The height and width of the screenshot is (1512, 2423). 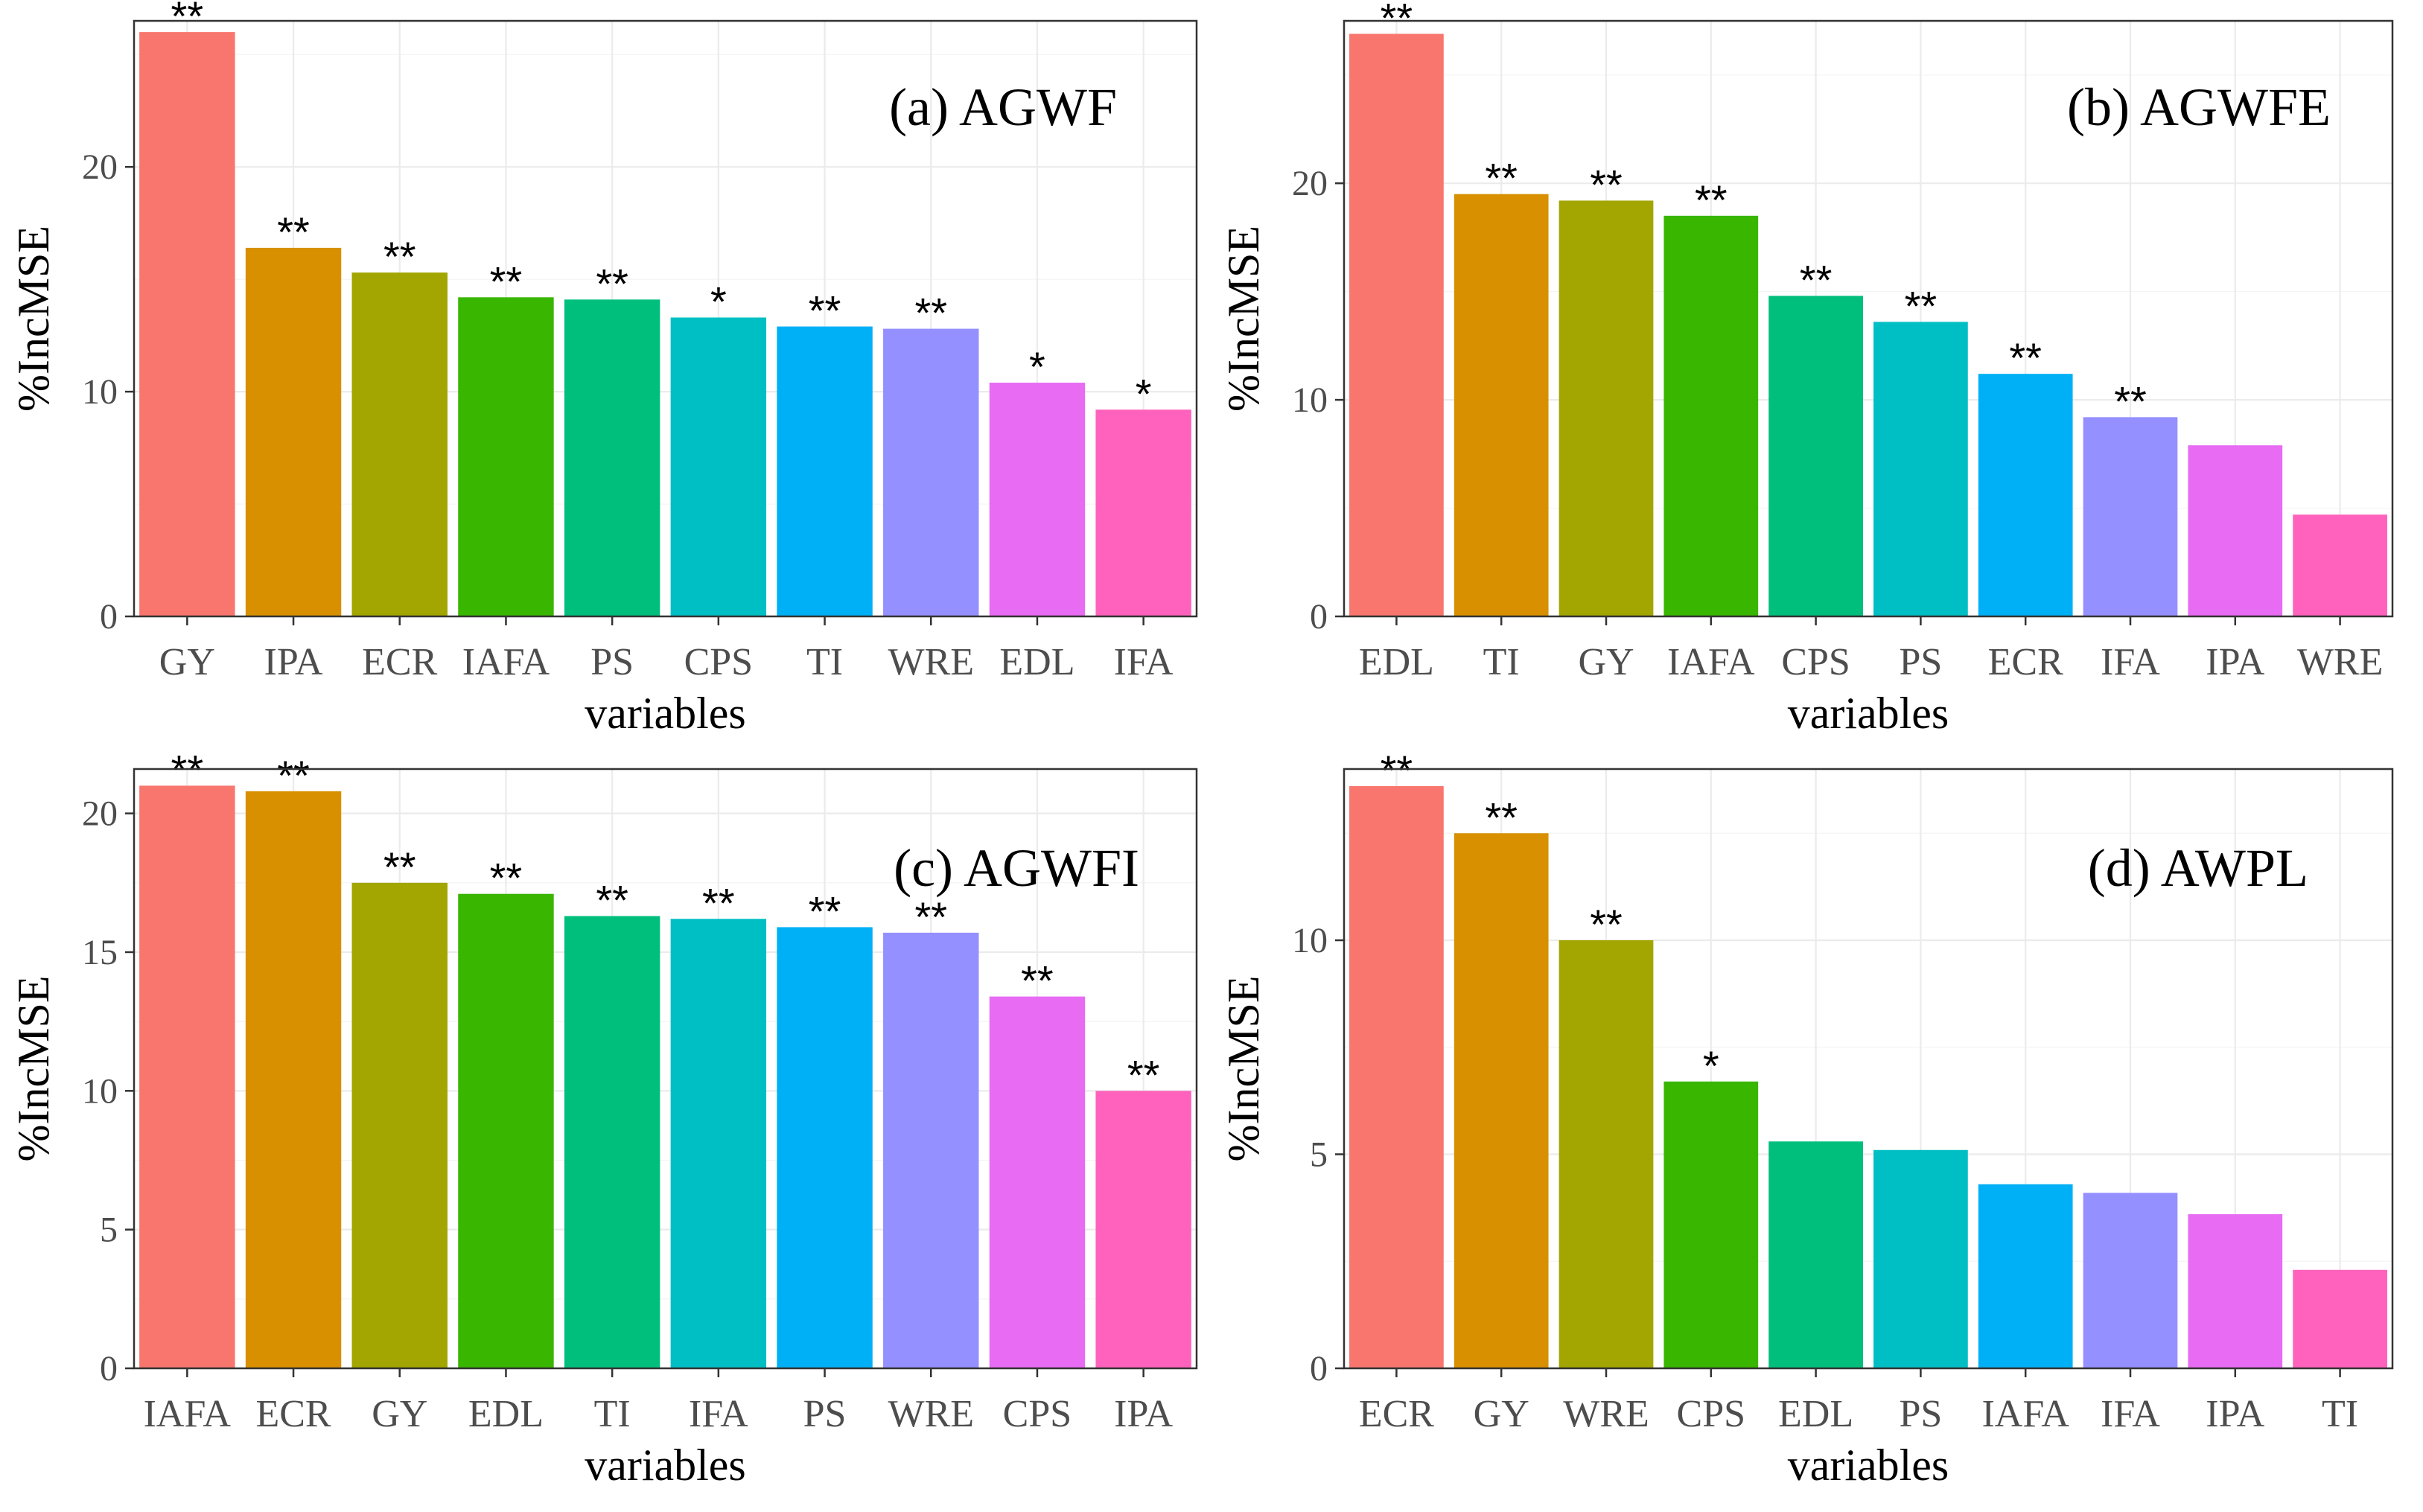 I want to click on panel-title: (b) AGWFE, so click(x=2199, y=107).